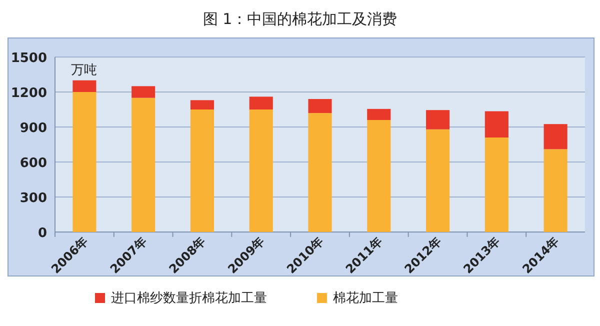  What do you see at coordinates (365, 298) in the screenshot?
I see `legend-label: 棉花加工量` at bounding box center [365, 298].